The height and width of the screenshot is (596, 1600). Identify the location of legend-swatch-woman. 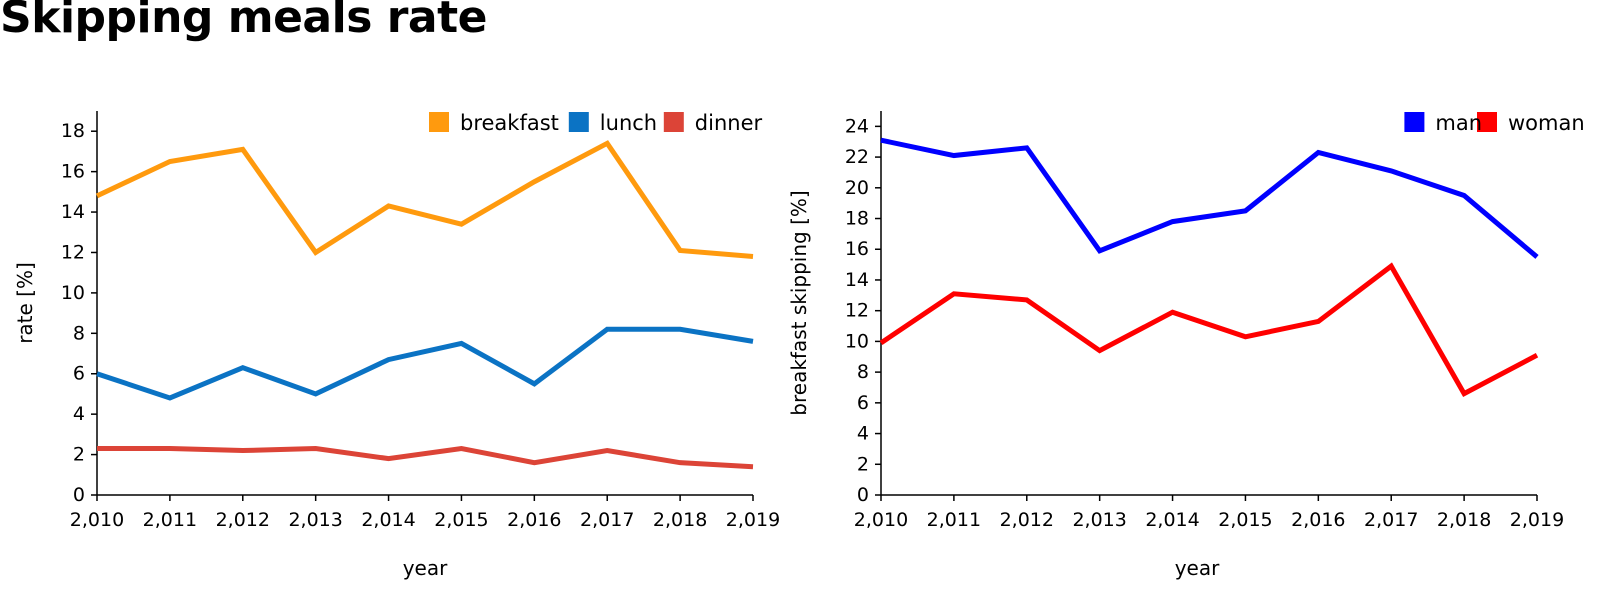
(1487, 122).